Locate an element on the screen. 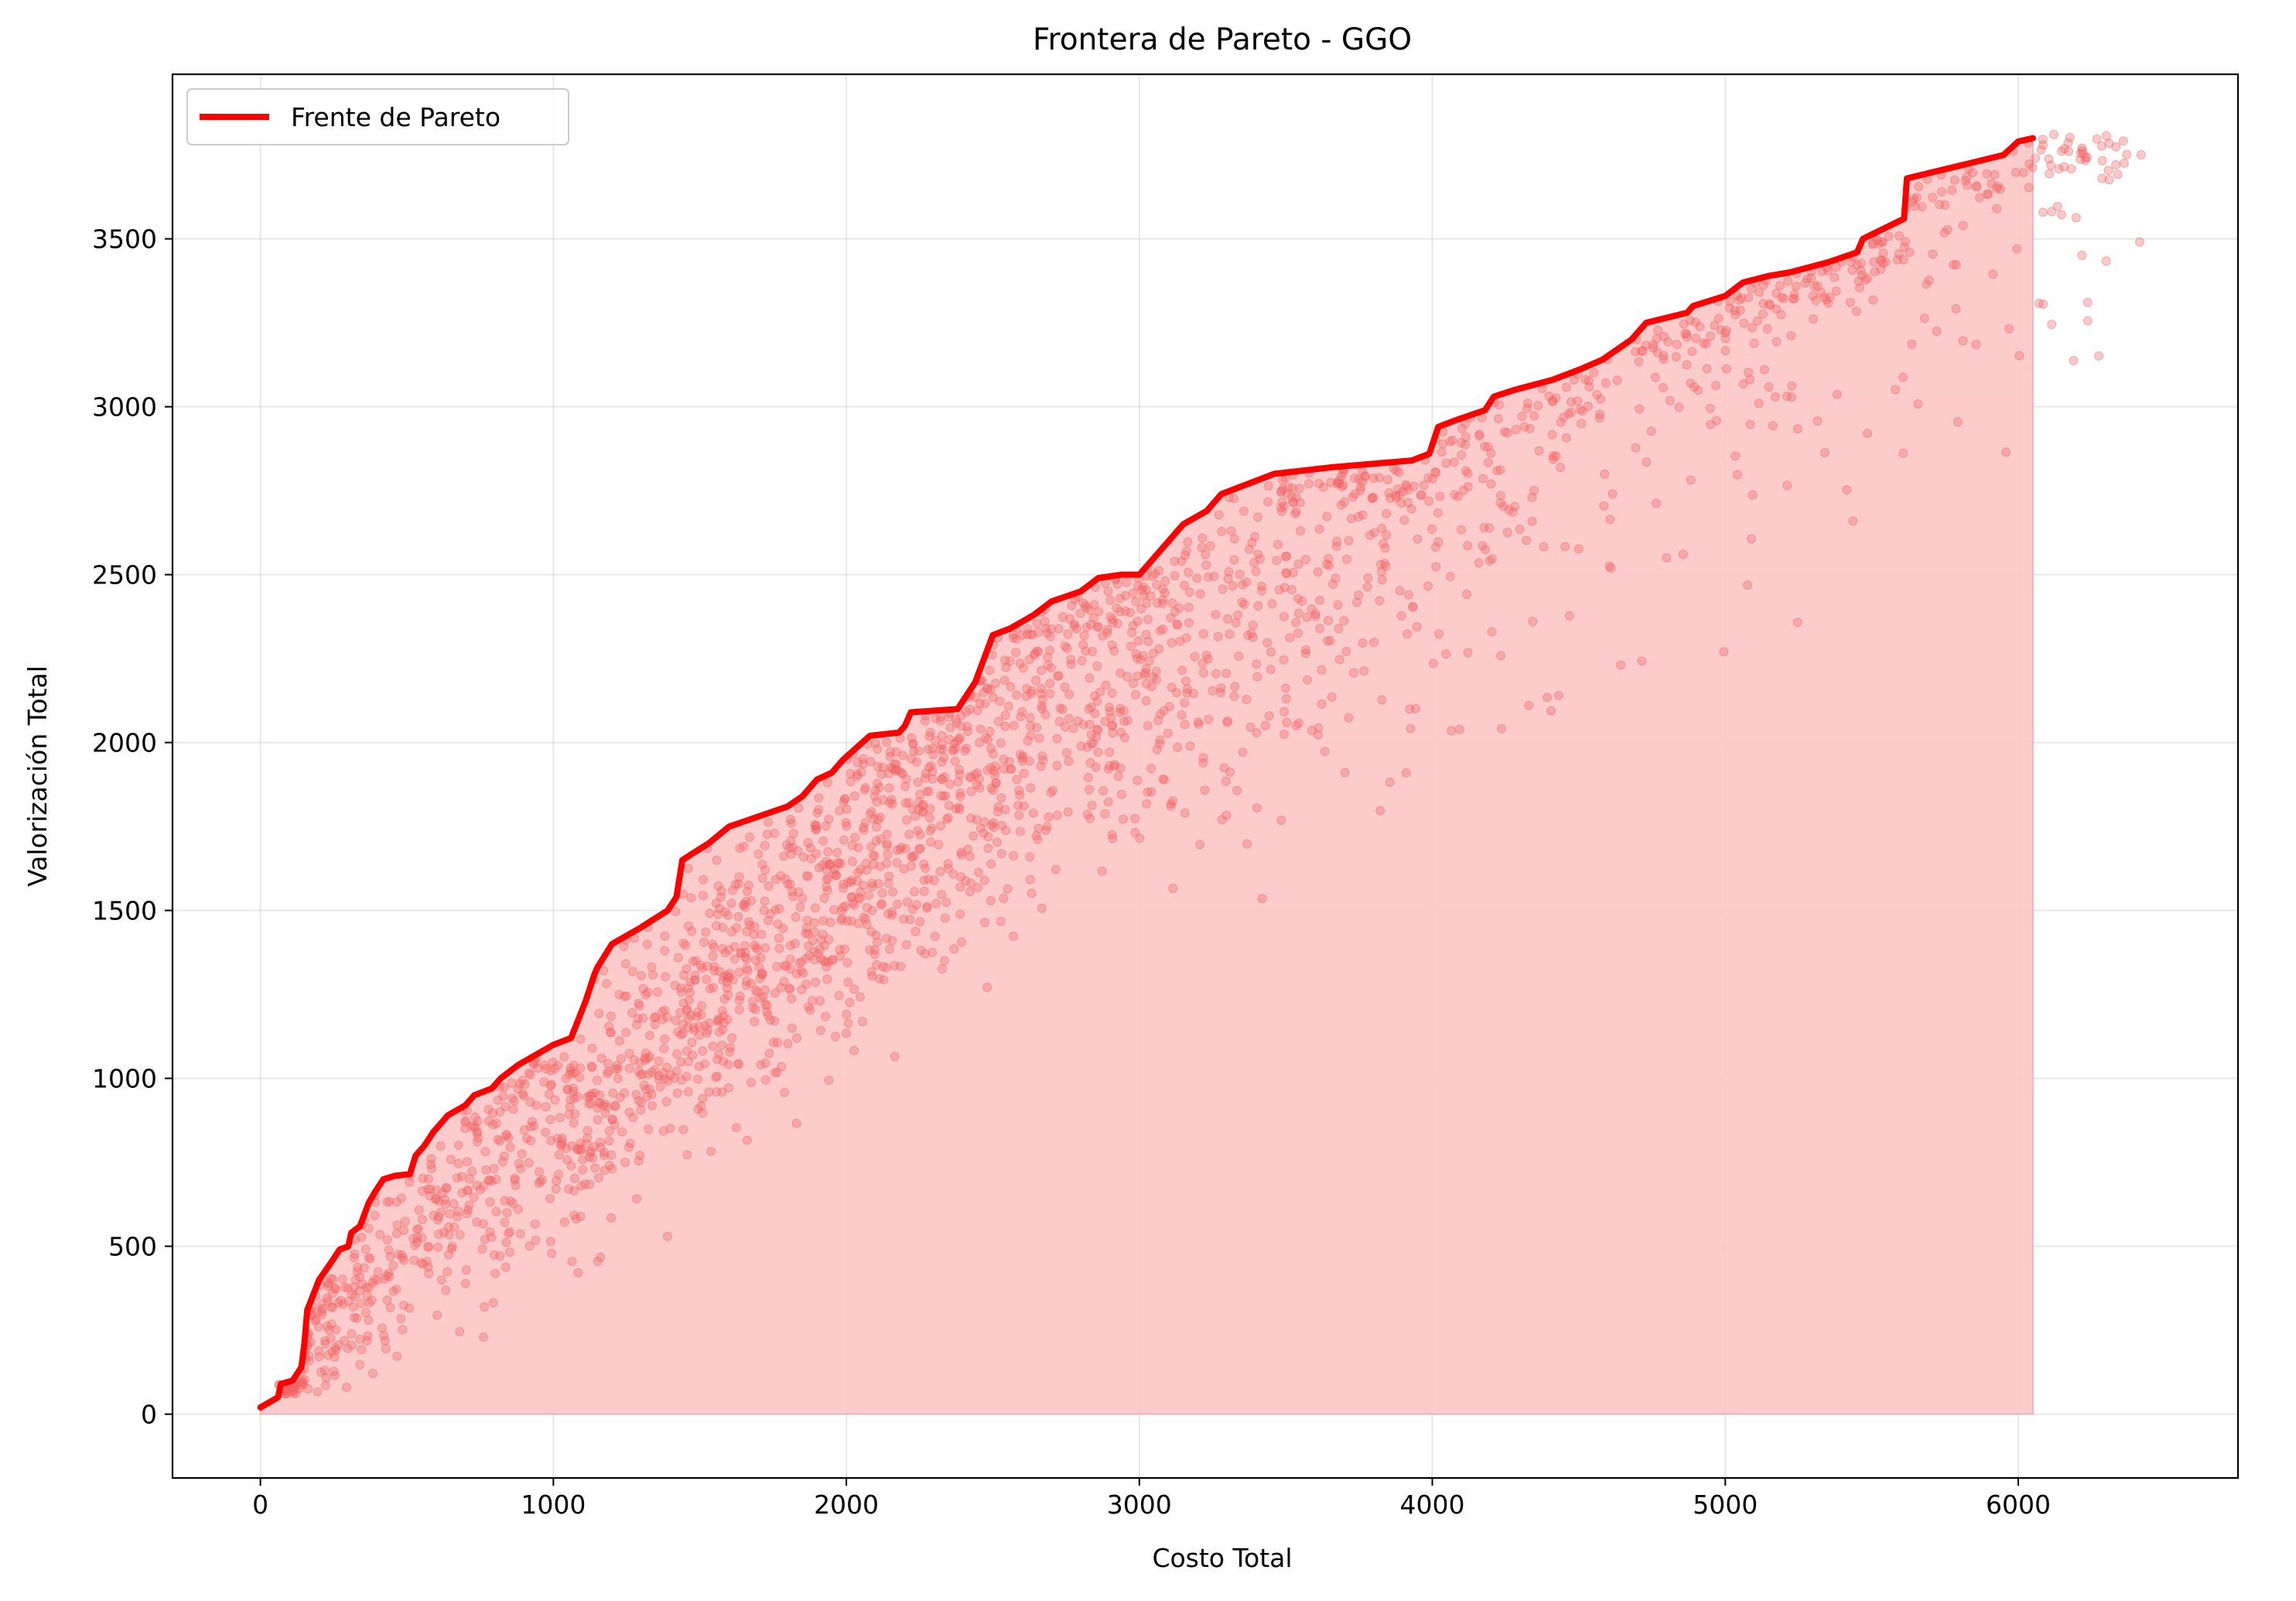 This screenshot has width=2296, height=1601. x-tick-label: 2000 is located at coordinates (846, 1505).